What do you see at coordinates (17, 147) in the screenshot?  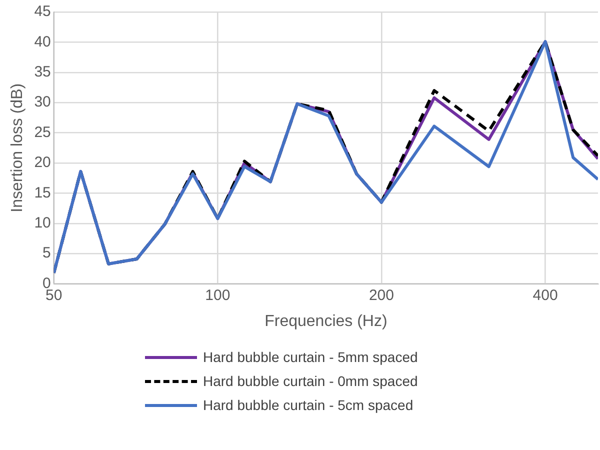 I see `y-axis-title: Insertion loss (dB)` at bounding box center [17, 147].